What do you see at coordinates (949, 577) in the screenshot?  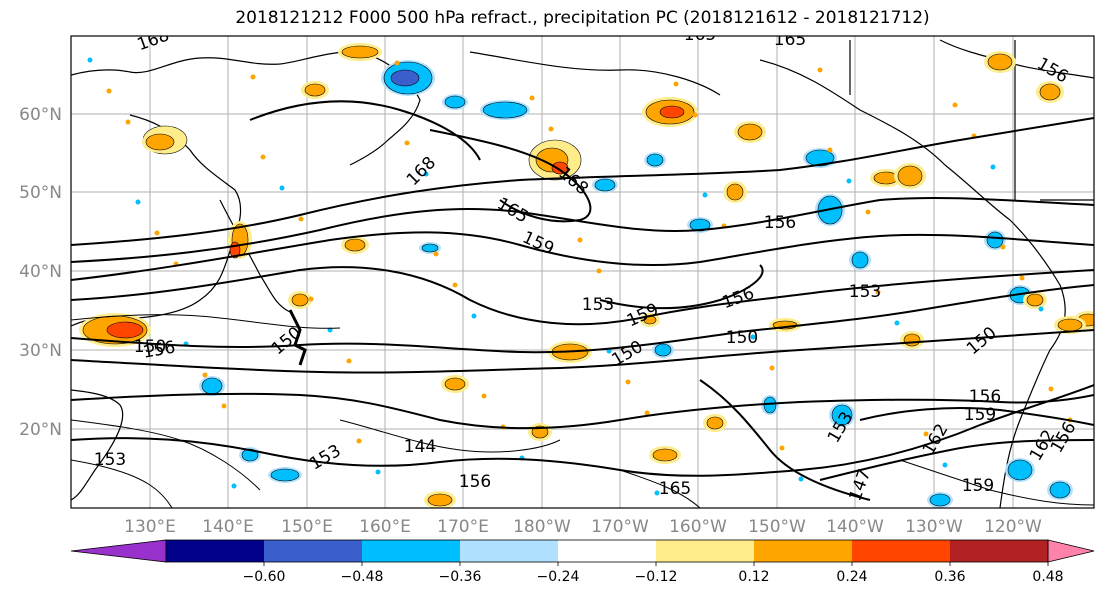 I see `colorbar-tick-label: 0.36` at bounding box center [949, 577].